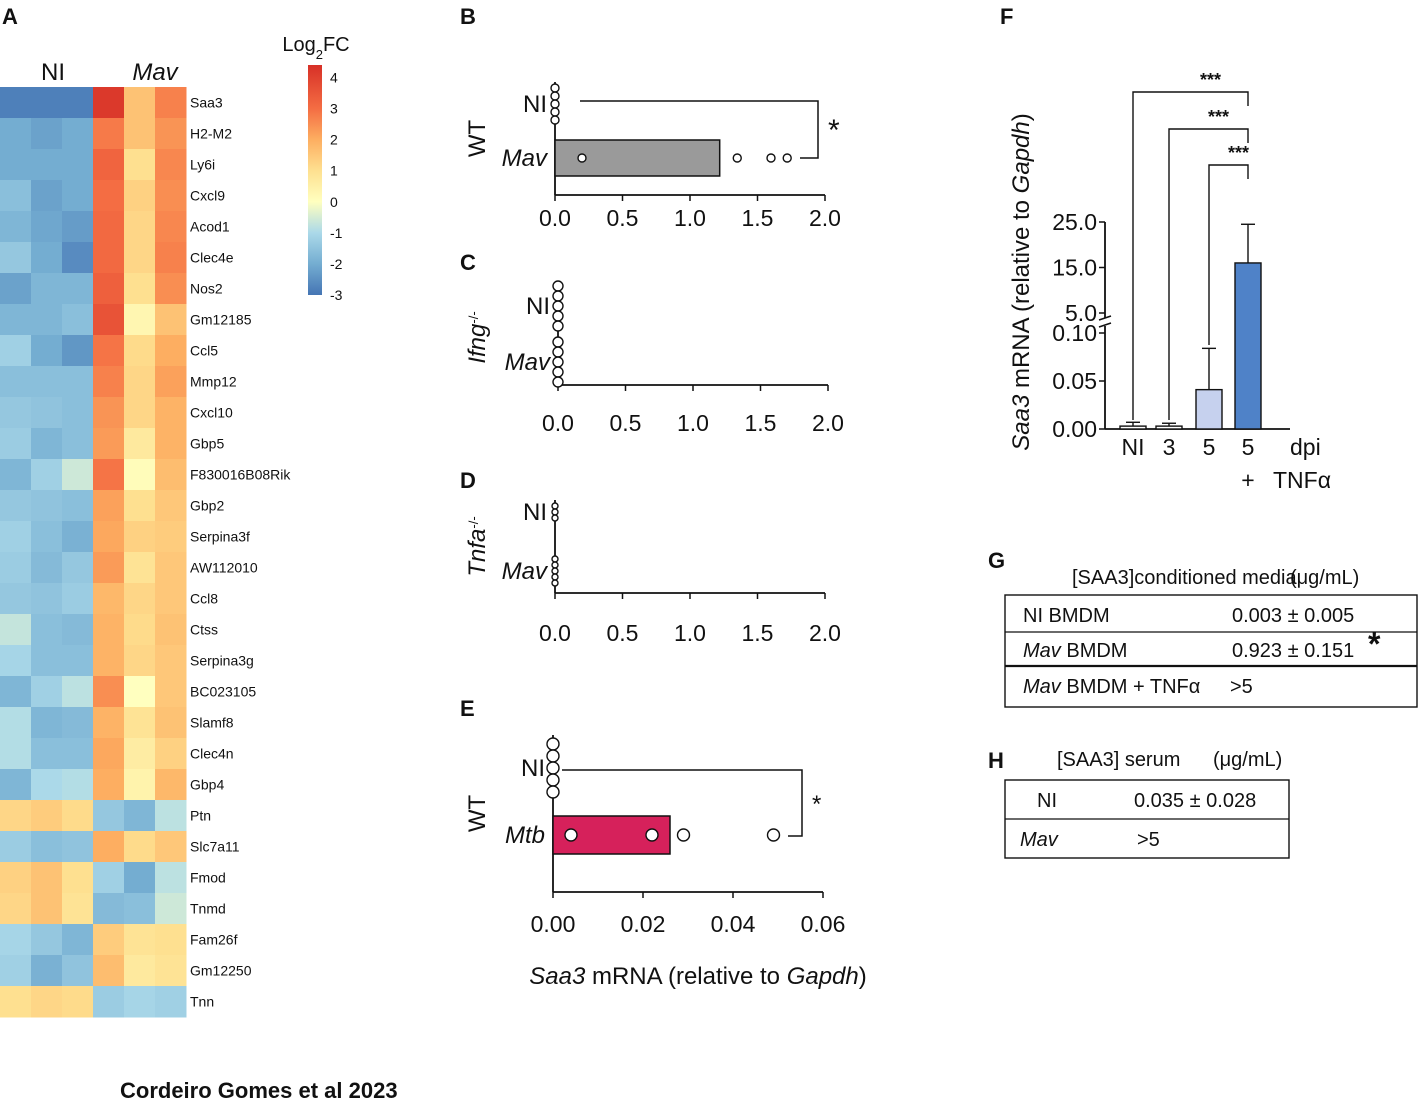 Image resolution: width=1418 pixels, height=1105 pixels. Describe the element at coordinates (206, 103) in the screenshot. I see `gene-label-saa3: Saa3` at that location.